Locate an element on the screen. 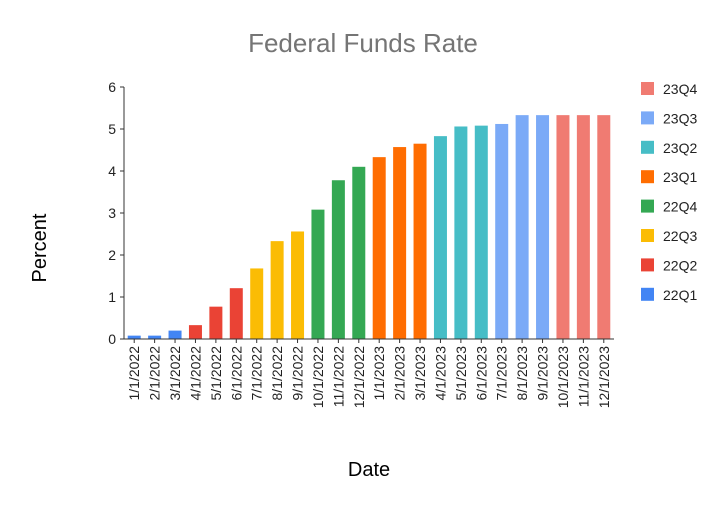  x-tick-label: 3/1/2023 is located at coordinates (420, 373).